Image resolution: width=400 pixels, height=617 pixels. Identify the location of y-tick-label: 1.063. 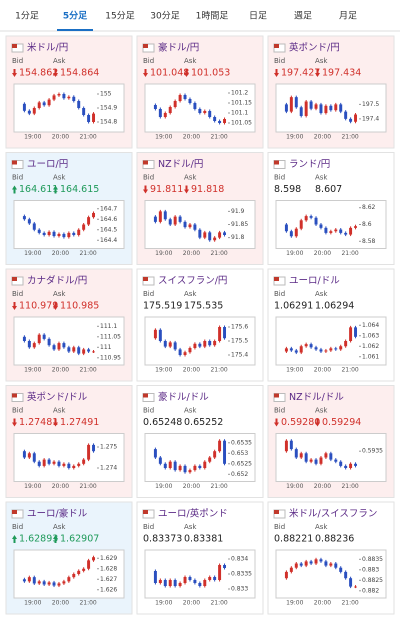
(370, 335).